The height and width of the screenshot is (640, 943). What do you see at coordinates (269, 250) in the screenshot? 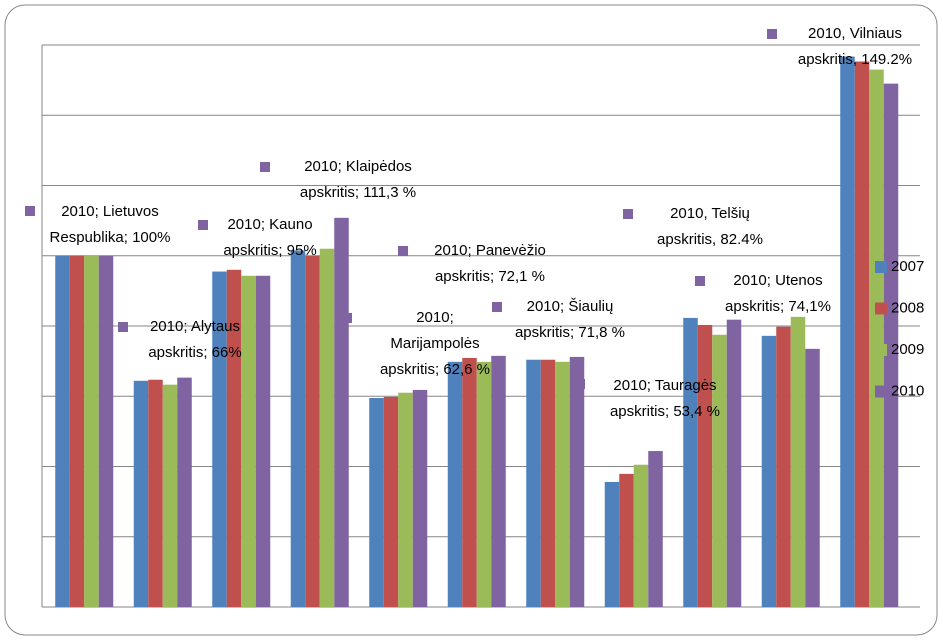
I see `annotation-text: apskritis; 95%` at bounding box center [269, 250].